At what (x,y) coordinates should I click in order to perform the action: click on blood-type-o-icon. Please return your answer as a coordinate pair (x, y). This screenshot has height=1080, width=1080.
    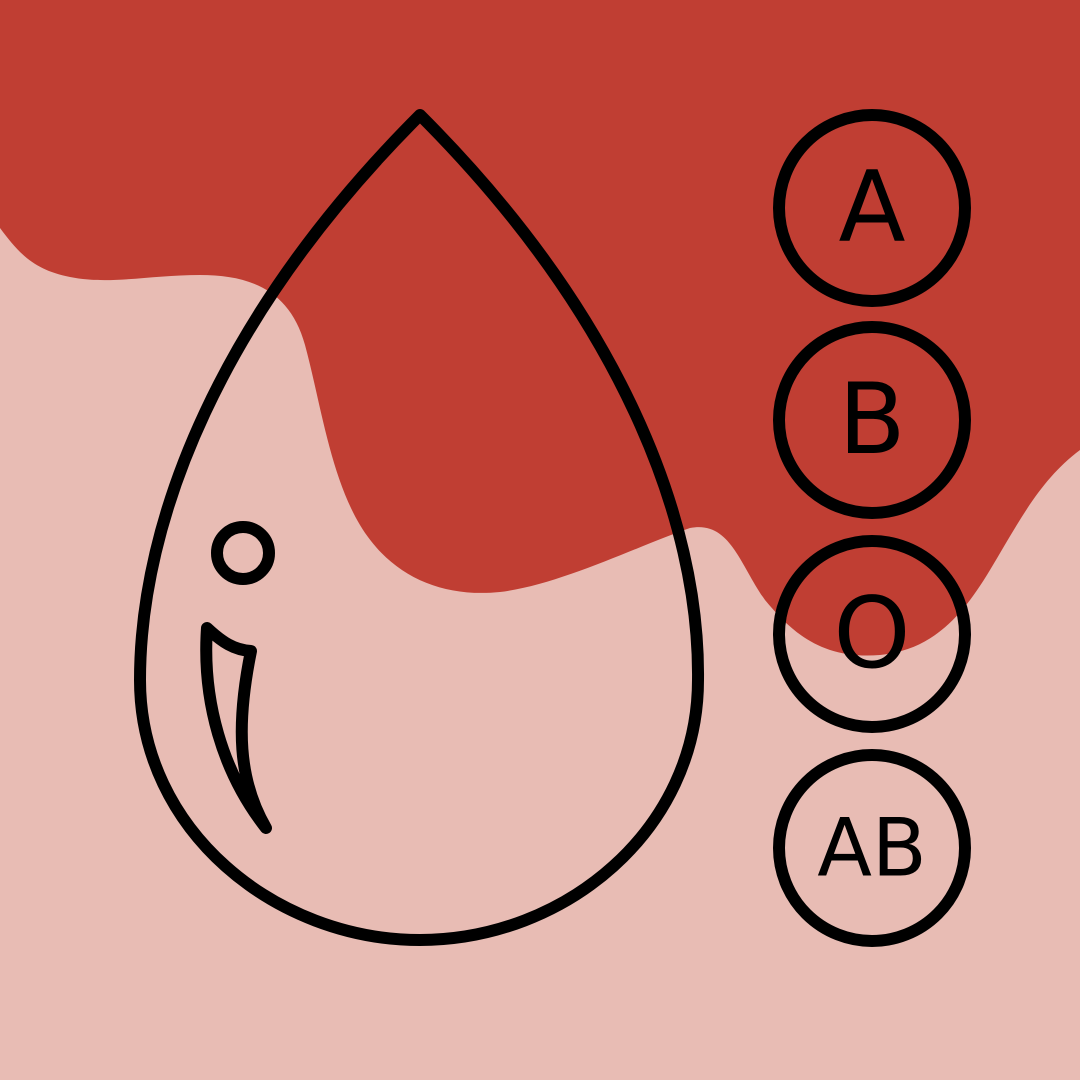
    Looking at the image, I should click on (872, 634).